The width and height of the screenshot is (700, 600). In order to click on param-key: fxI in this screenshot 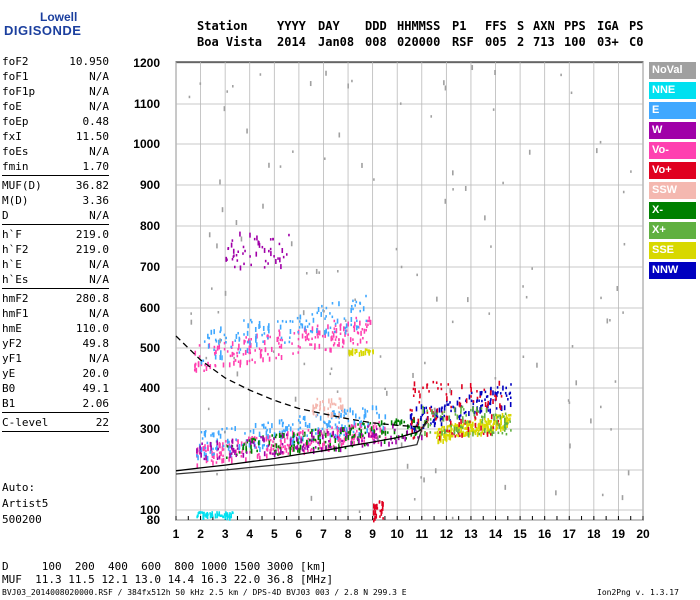, I will do `click(12, 136)`.